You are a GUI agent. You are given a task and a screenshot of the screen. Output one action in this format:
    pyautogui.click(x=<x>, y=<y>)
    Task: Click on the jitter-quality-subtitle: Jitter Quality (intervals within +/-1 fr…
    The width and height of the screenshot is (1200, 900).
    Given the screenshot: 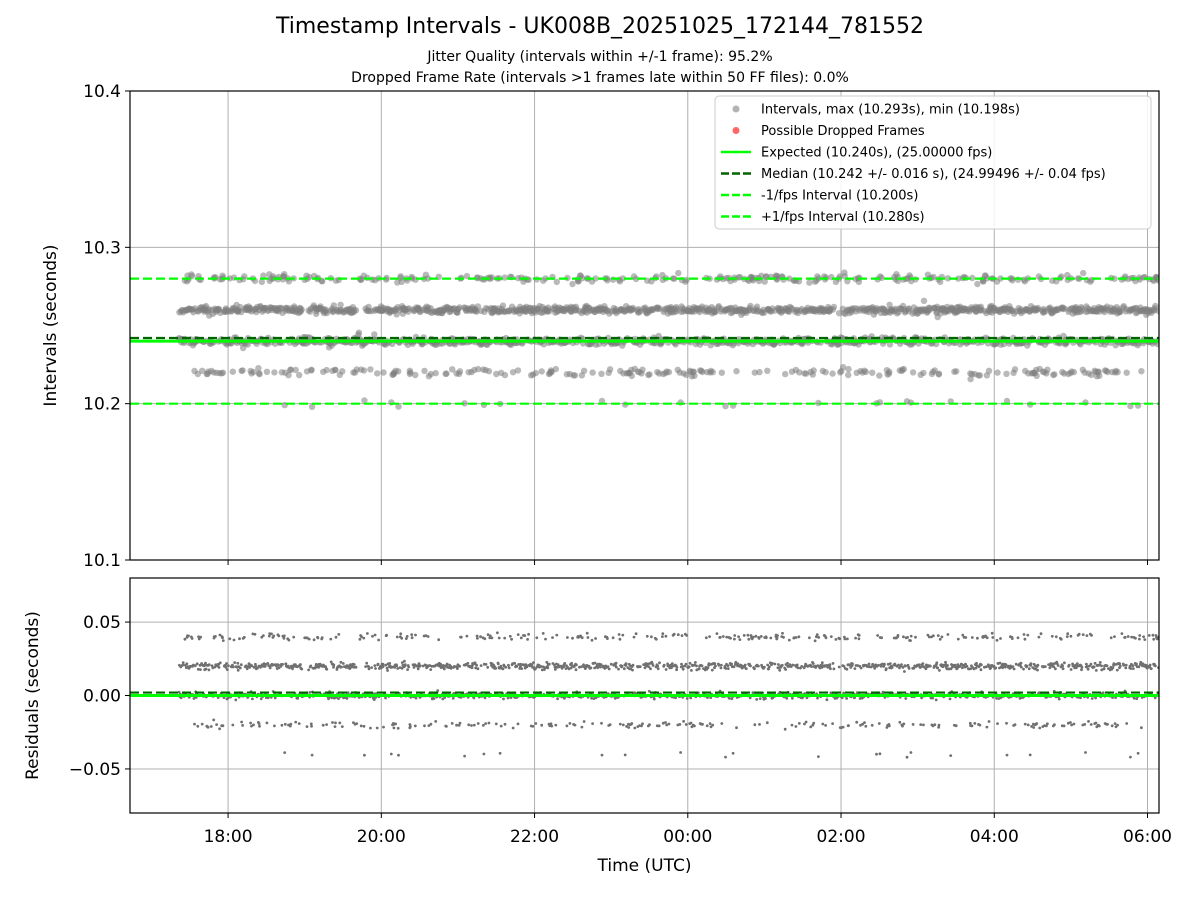 What is the action you would take?
    pyautogui.click(x=600, y=57)
    